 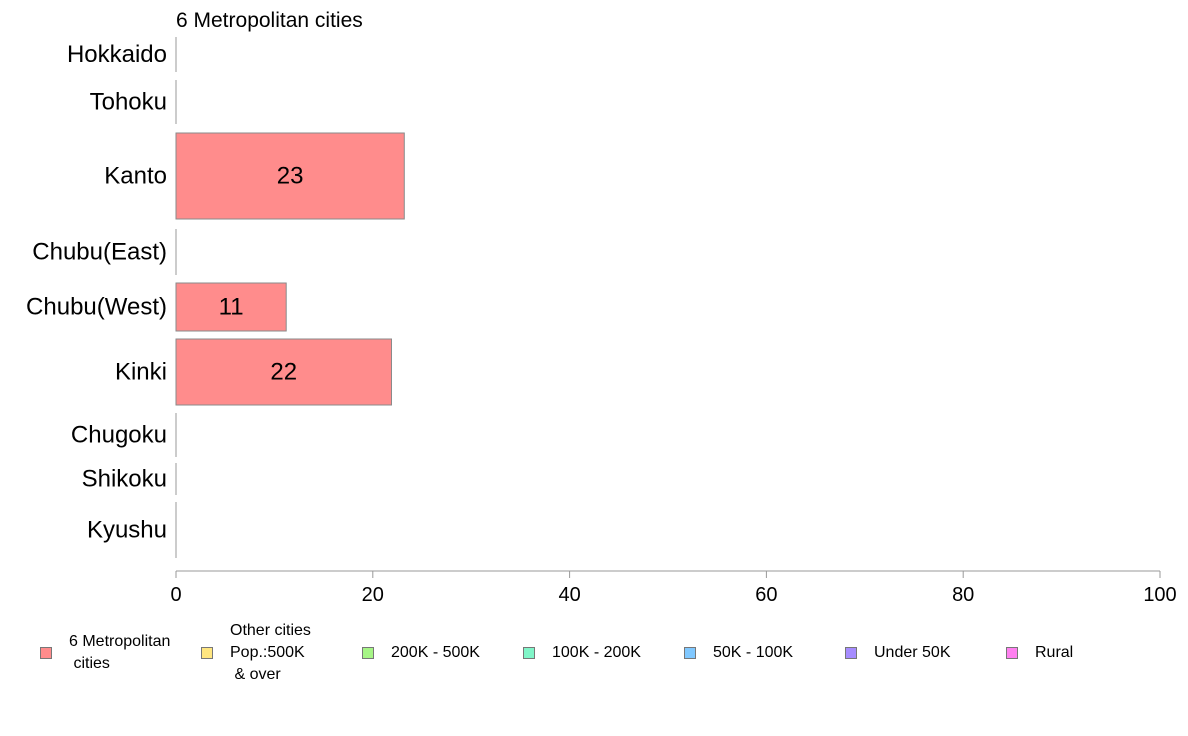 I want to click on data-label: 22, so click(x=283, y=372).